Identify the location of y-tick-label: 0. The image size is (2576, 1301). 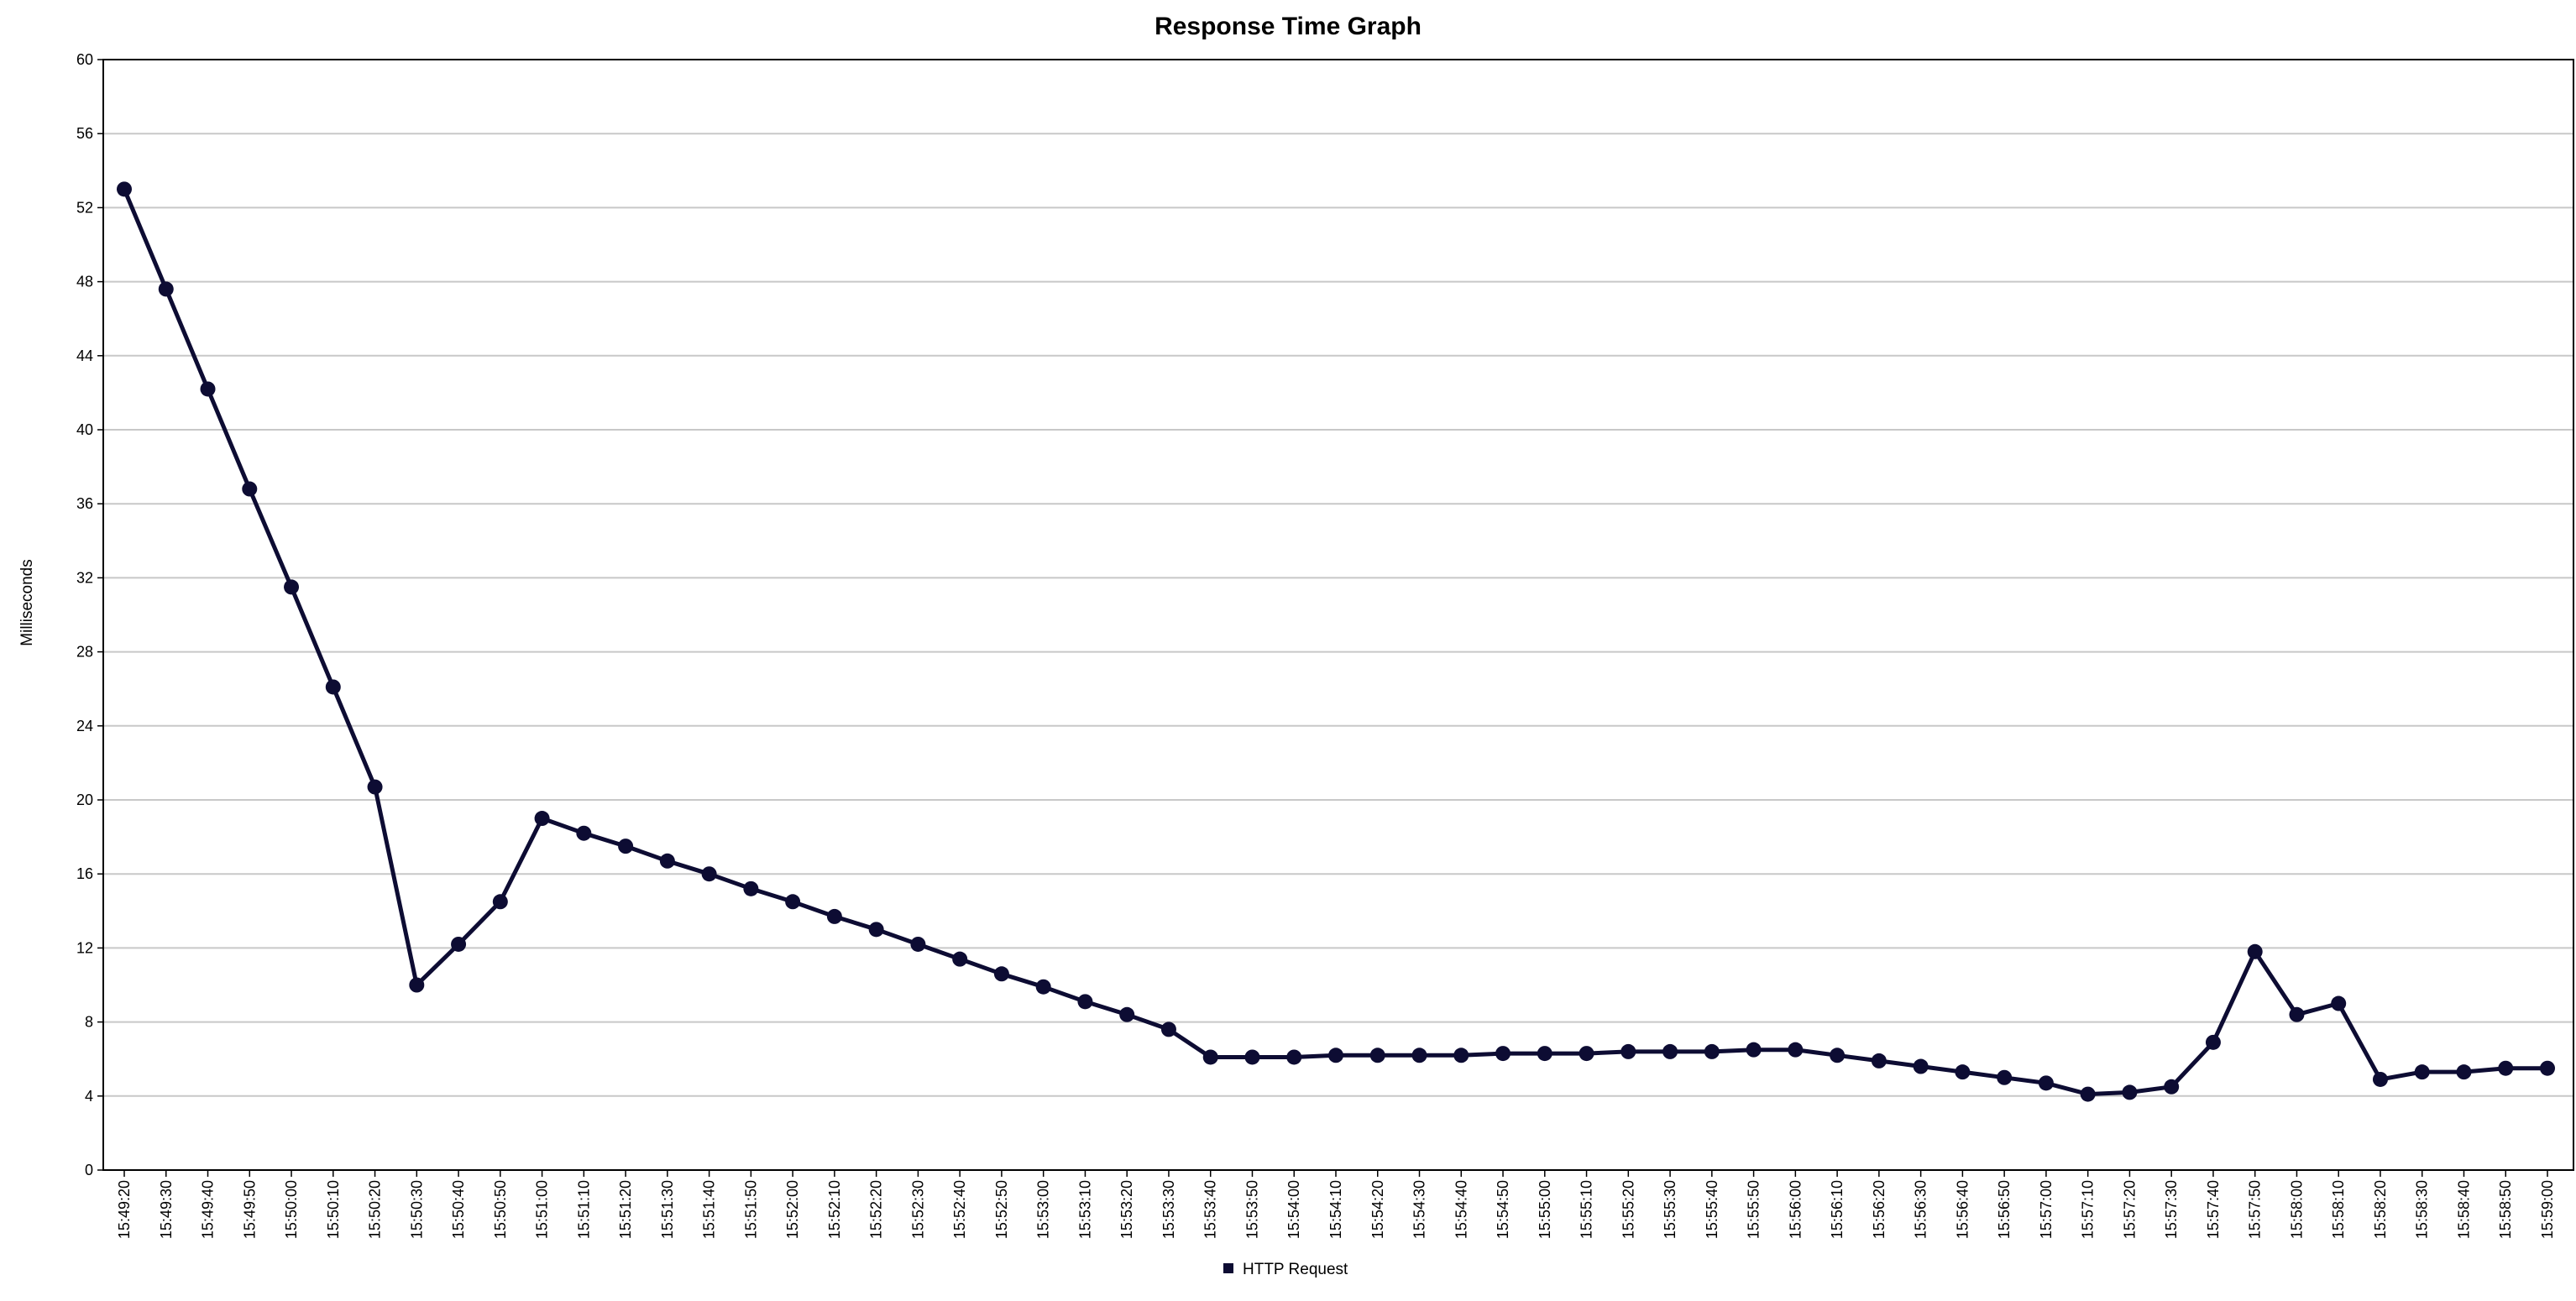
(89, 1170).